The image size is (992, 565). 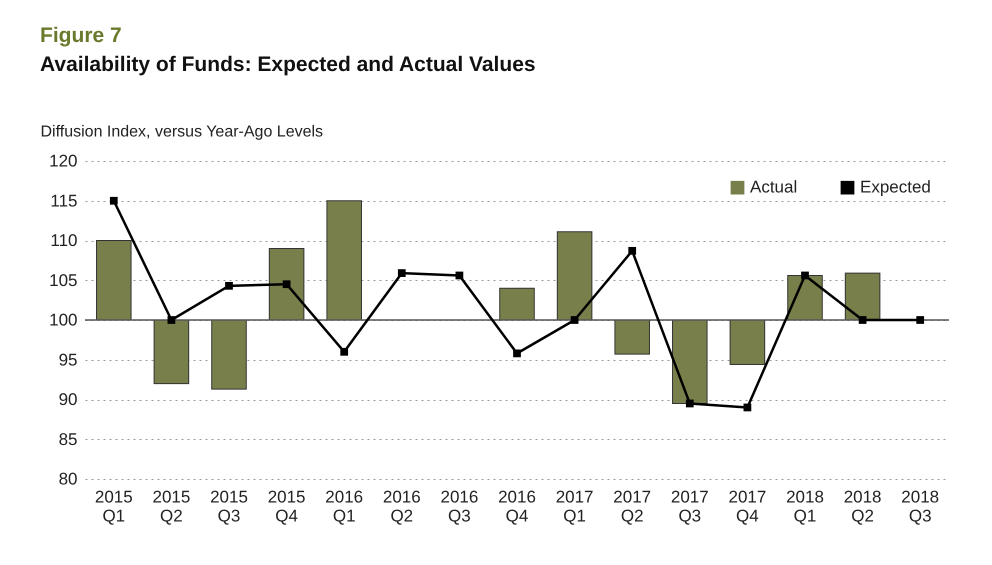 What do you see at coordinates (774, 187) in the screenshot?
I see `legend-label: Actual` at bounding box center [774, 187].